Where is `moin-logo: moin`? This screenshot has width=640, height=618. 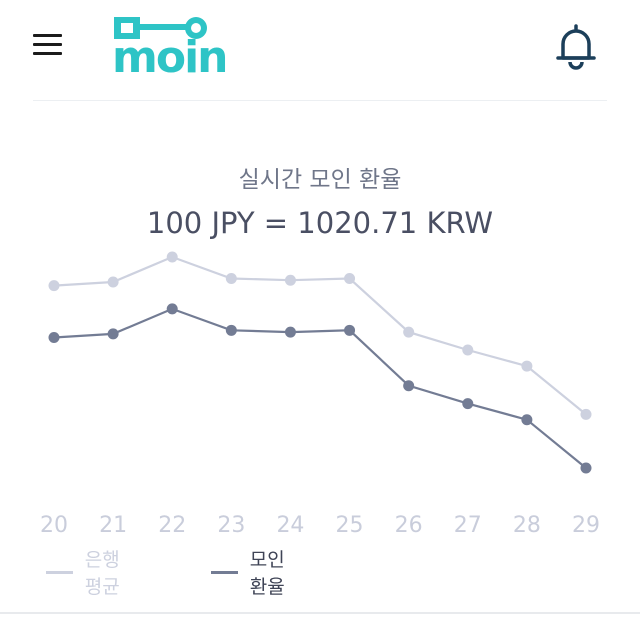
moin-logo: moin is located at coordinates (172, 48).